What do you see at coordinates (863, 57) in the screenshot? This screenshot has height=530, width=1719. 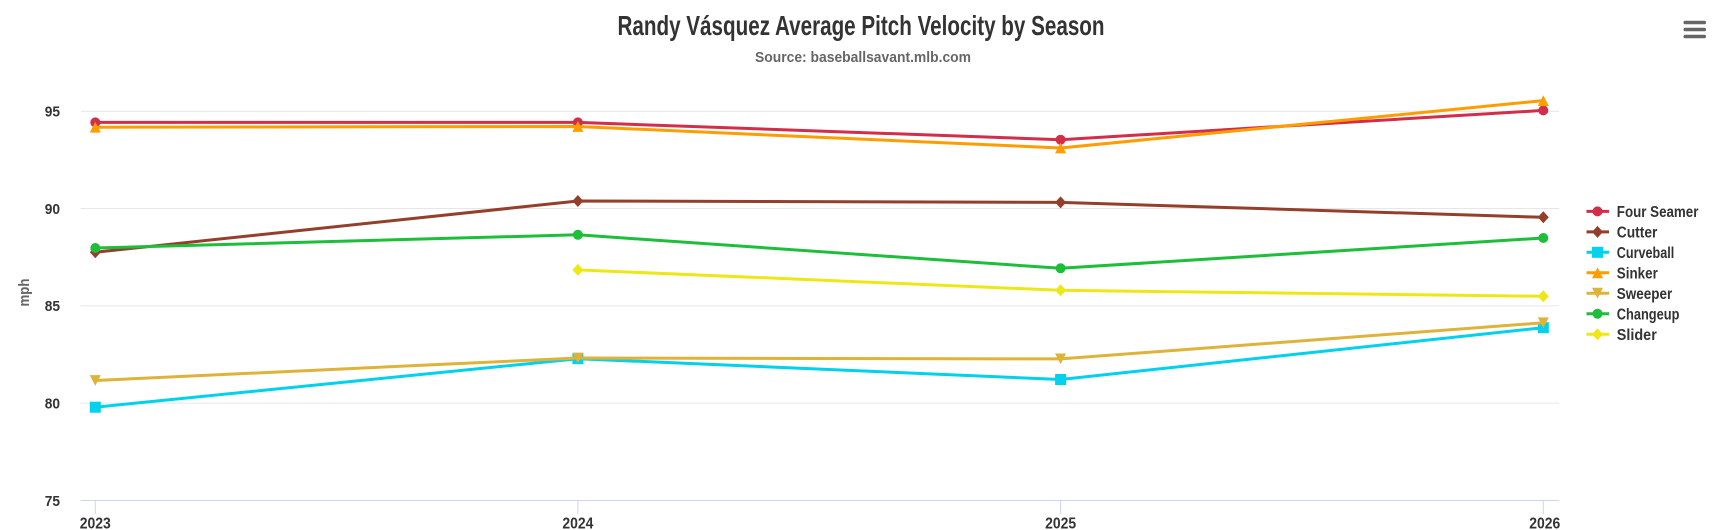 I see `svg-text: Source: baseballsavant.mlb.com` at bounding box center [863, 57].